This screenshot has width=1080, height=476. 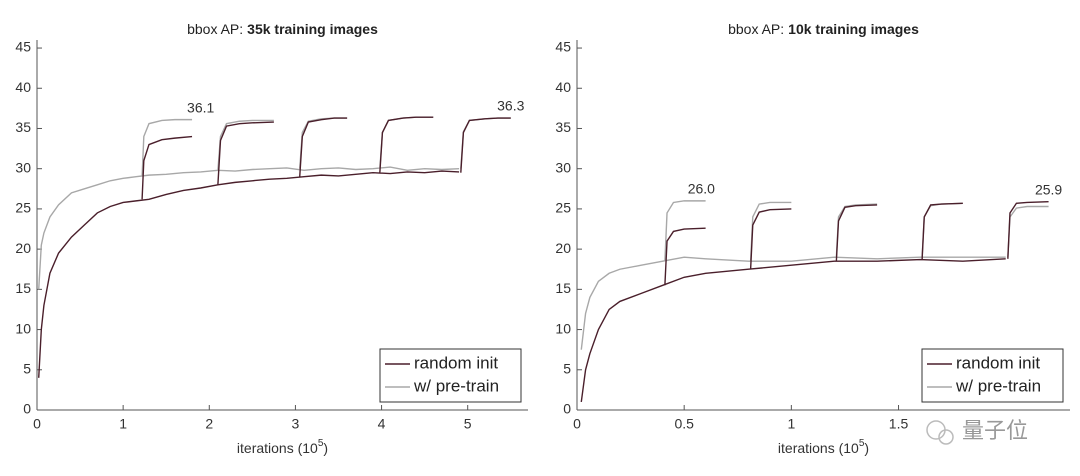 What do you see at coordinates (1048, 189) in the screenshot?
I see `annotation: 25.9` at bounding box center [1048, 189].